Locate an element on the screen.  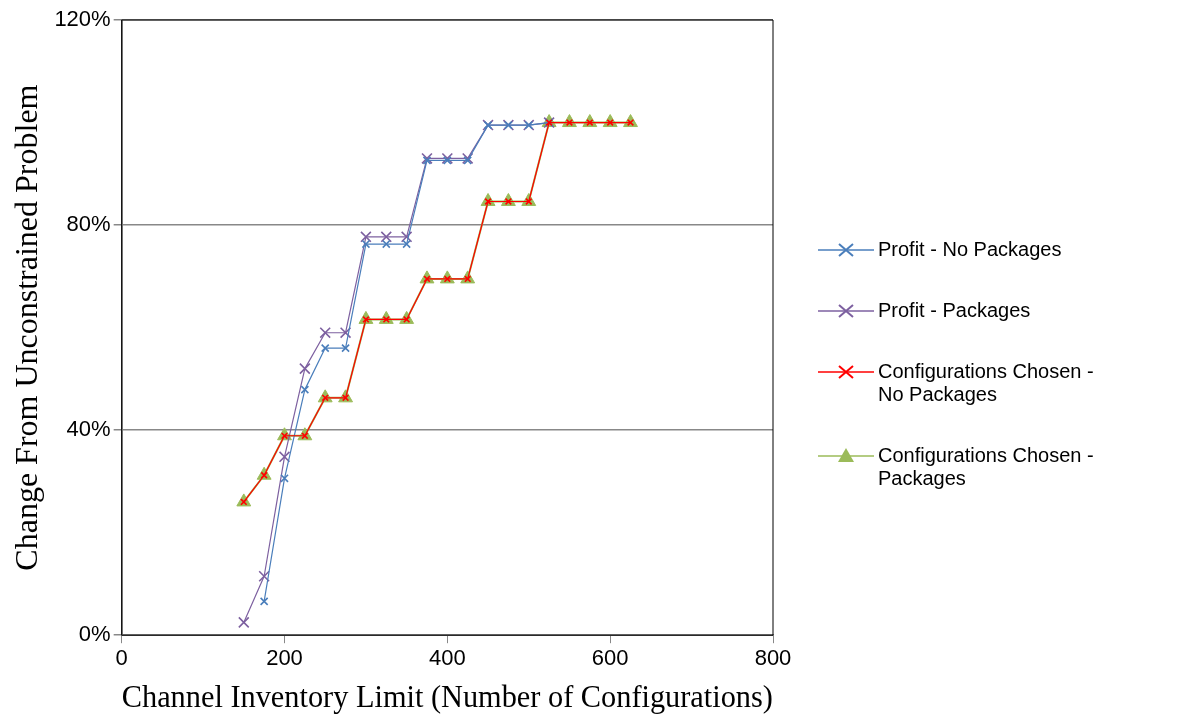
legend-label: Profit - Packages is located at coordinates (954, 310).